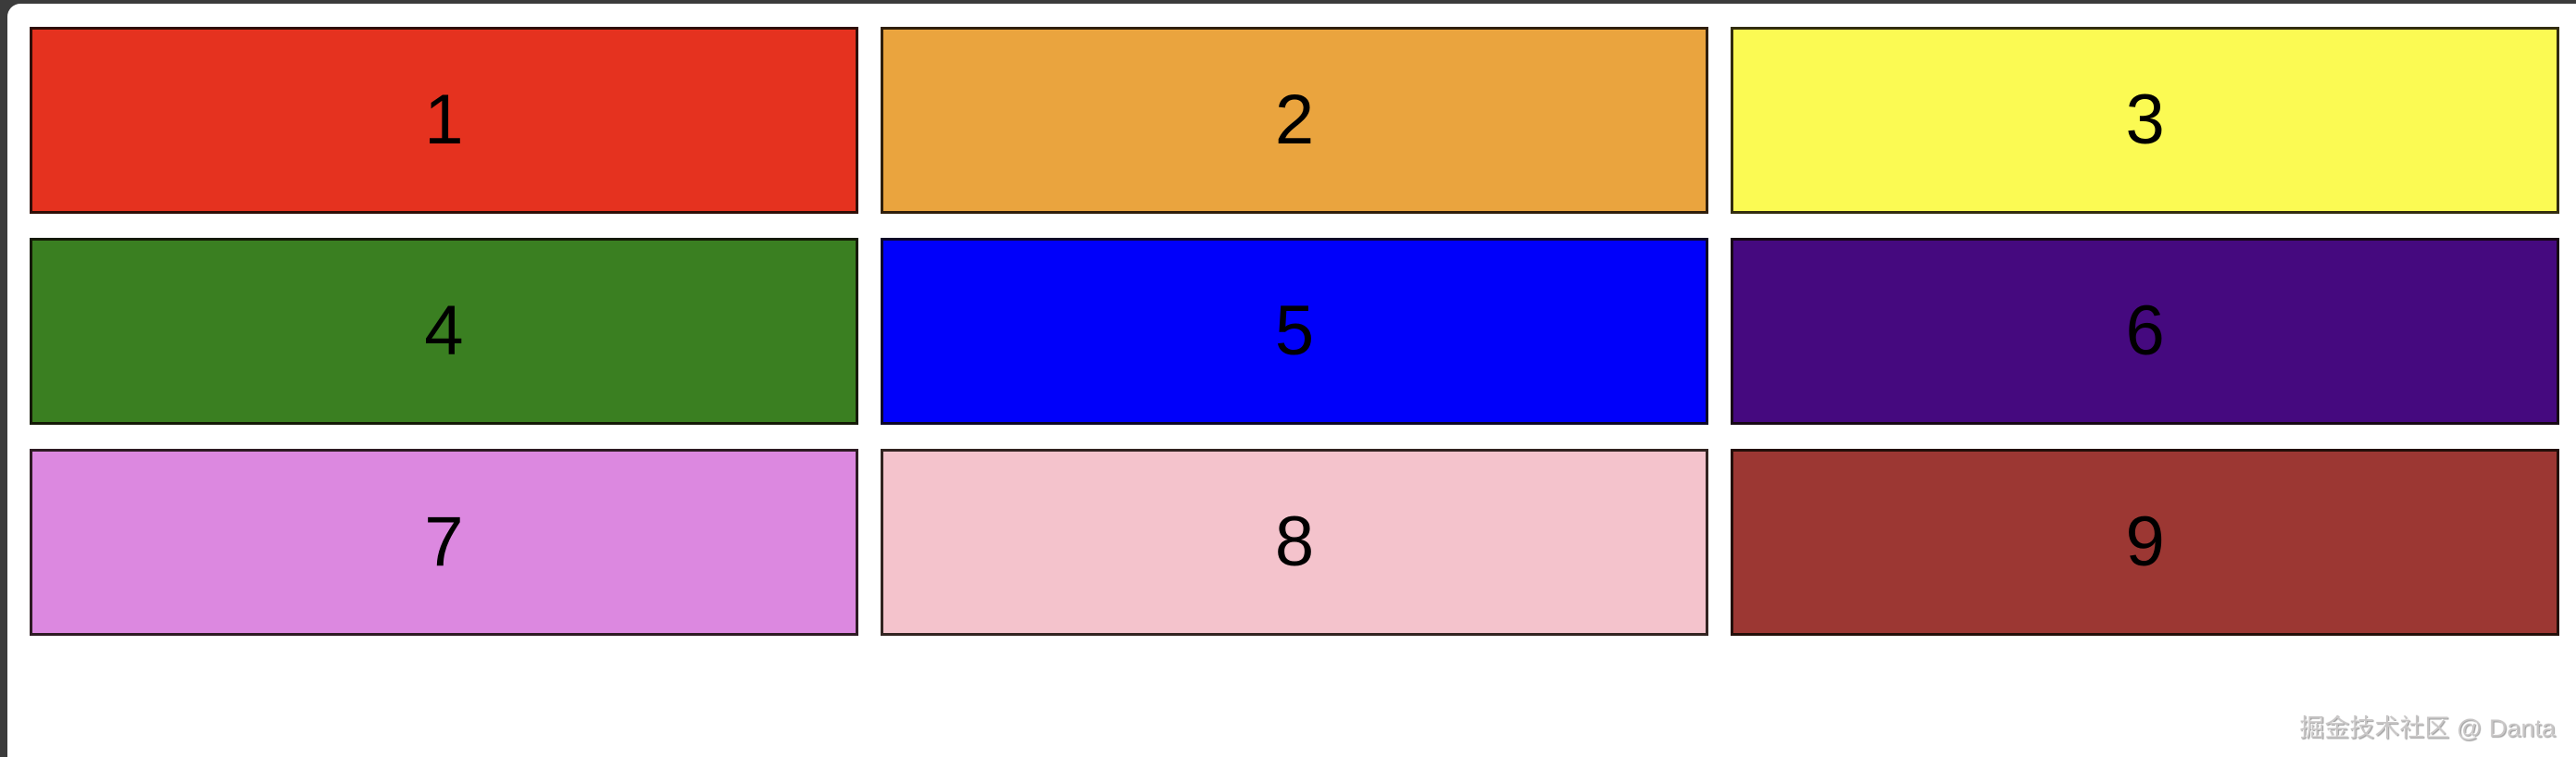 This screenshot has height=757, width=2576. What do you see at coordinates (2145, 120) in the screenshot?
I see `grid-cell-3: 3` at bounding box center [2145, 120].